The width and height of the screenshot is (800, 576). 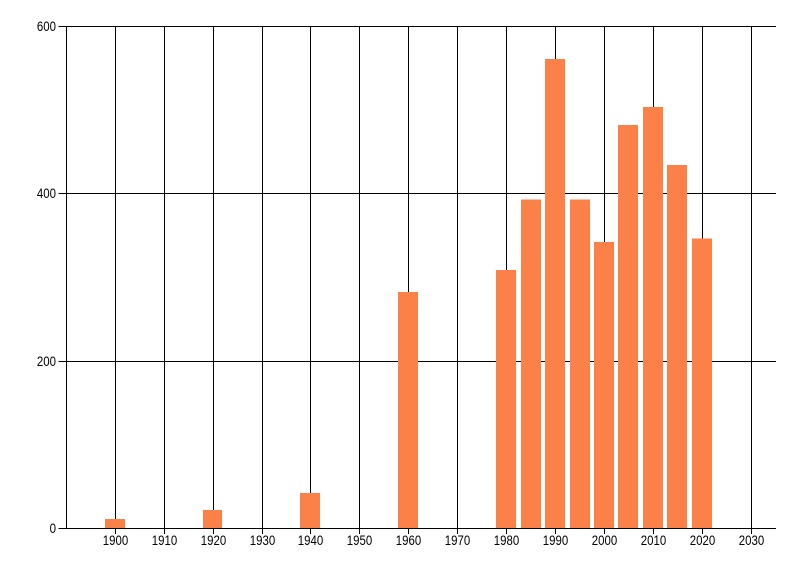 What do you see at coordinates (116, 540) in the screenshot?
I see `svg-text: 1900` at bounding box center [116, 540].